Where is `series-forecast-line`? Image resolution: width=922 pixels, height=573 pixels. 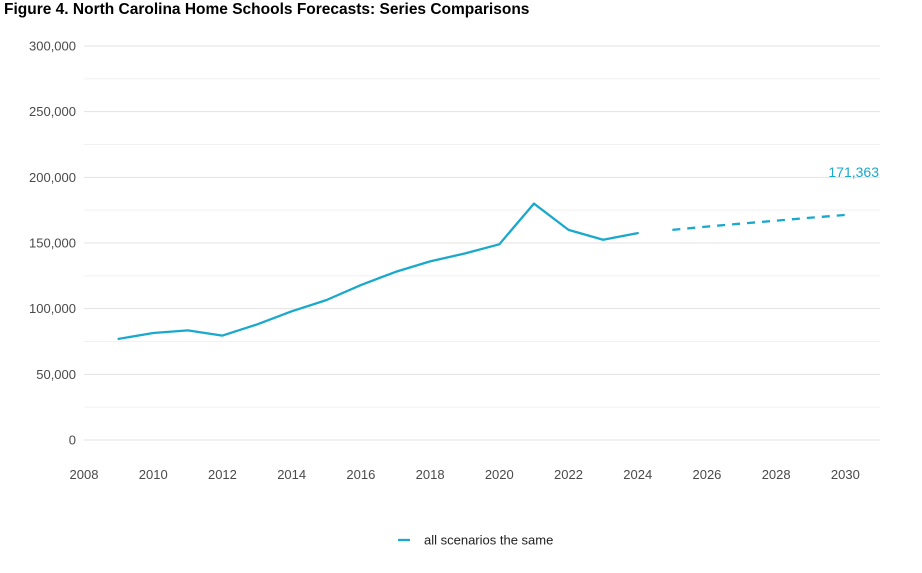
series-forecast-line is located at coordinates (759, 222).